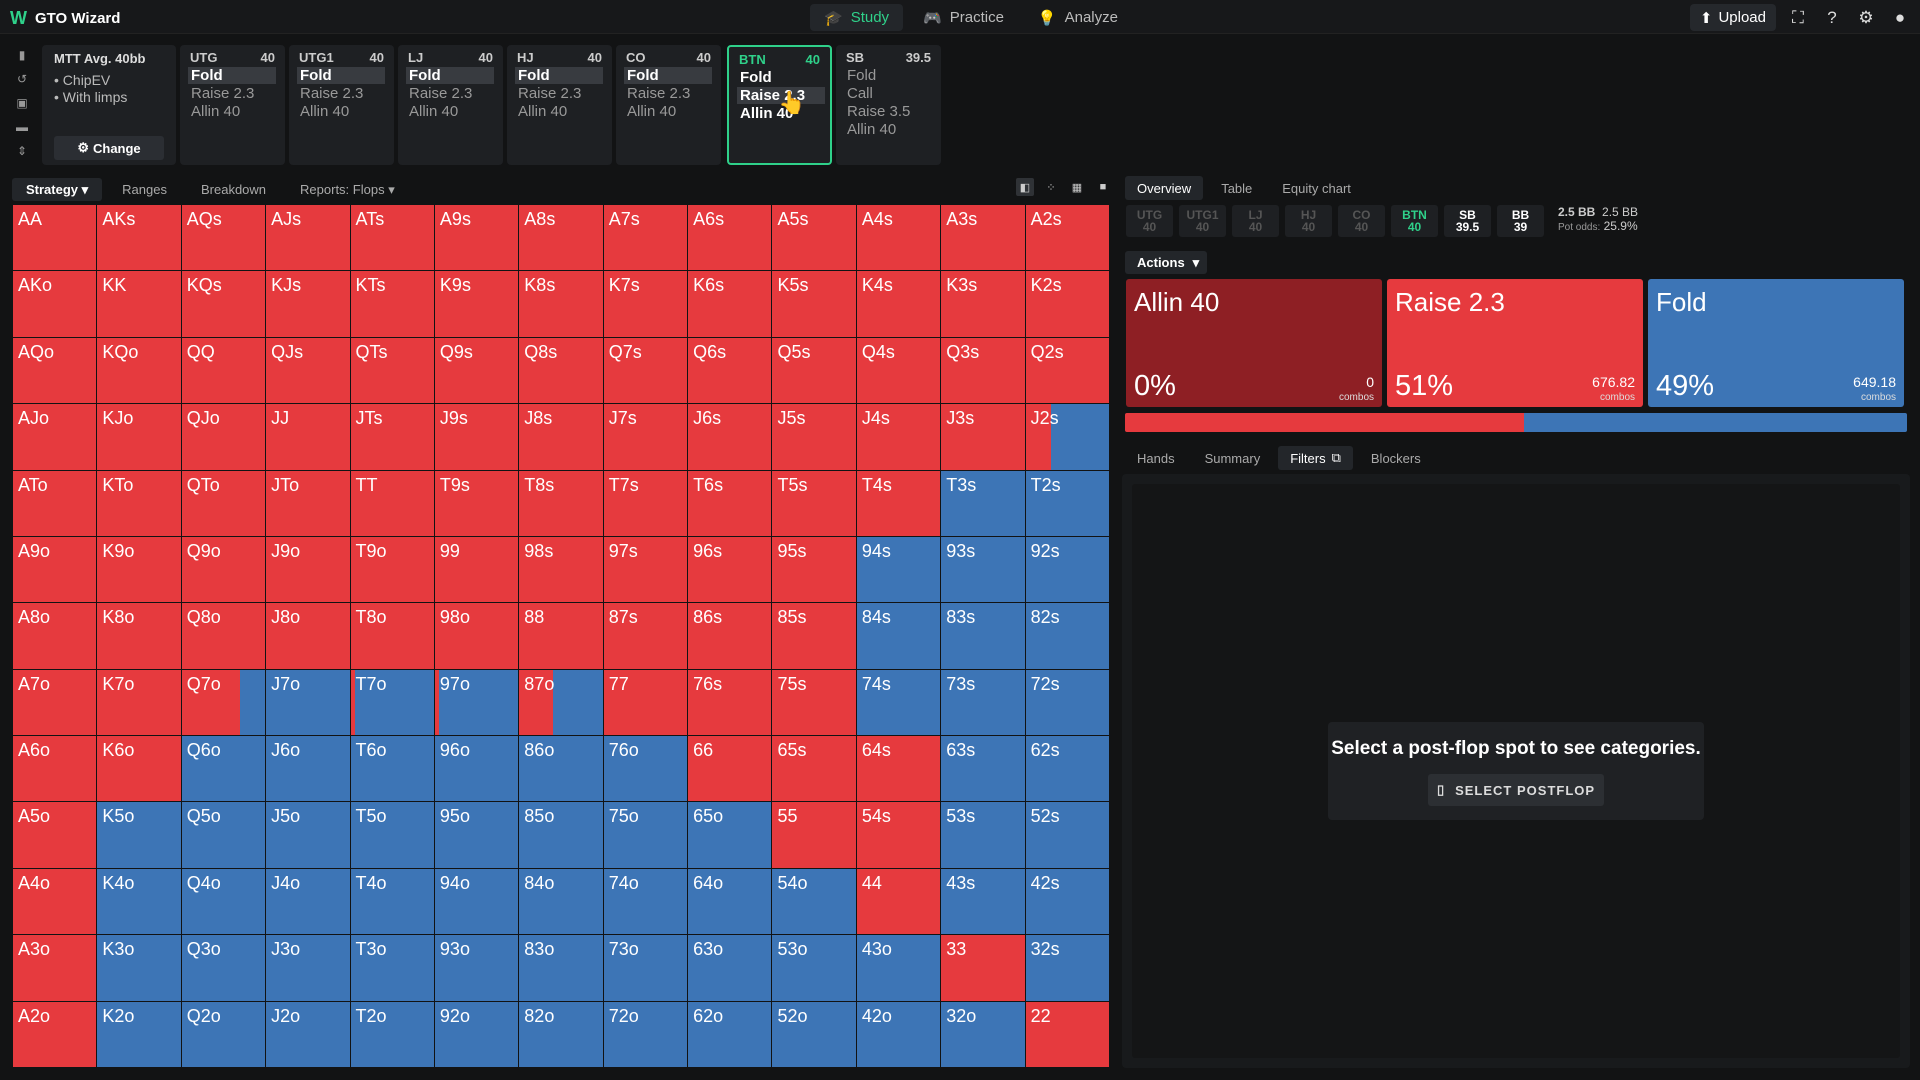  Describe the element at coordinates (1254, 343) in the screenshot. I see `action-box-allin: Allin 40 0% 0 combos` at that location.